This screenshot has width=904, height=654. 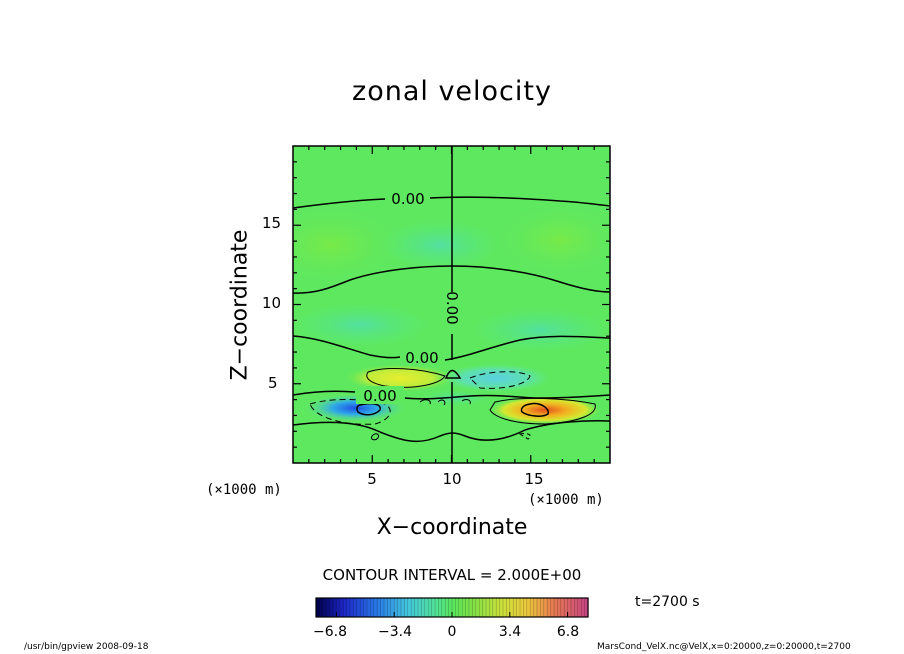 I want to click on contour-lines-thin, so click(x=452, y=404).